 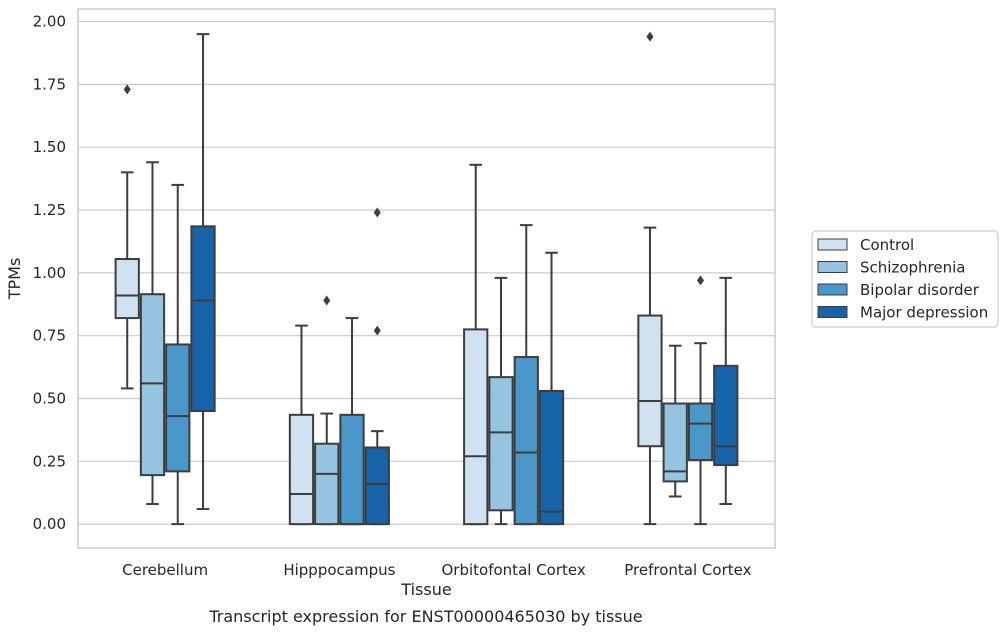 I want to click on y-tick-label: 0.25, so click(x=49, y=461).